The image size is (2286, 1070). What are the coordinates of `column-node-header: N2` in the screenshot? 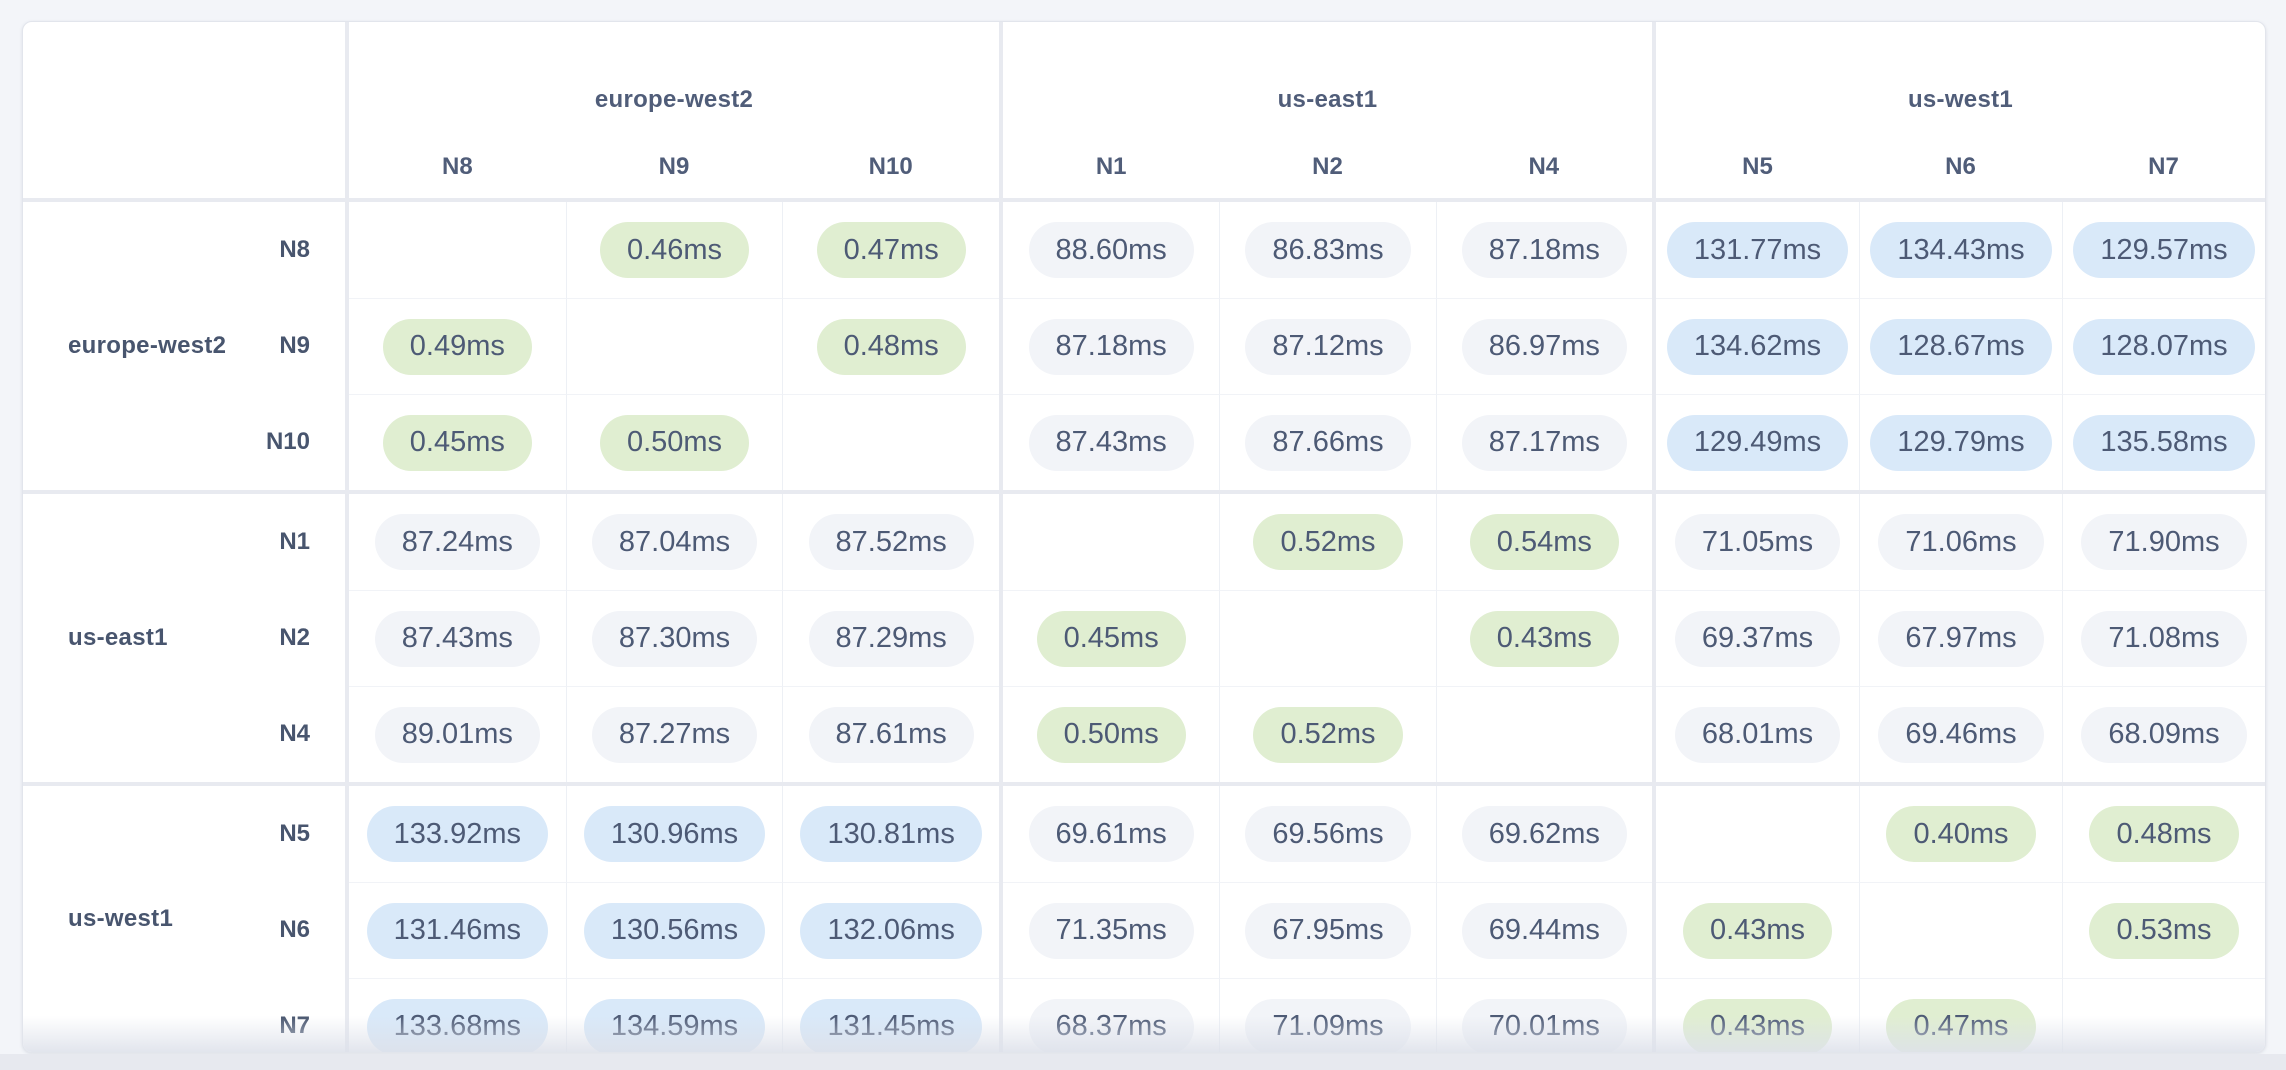 It's located at (1327, 166).